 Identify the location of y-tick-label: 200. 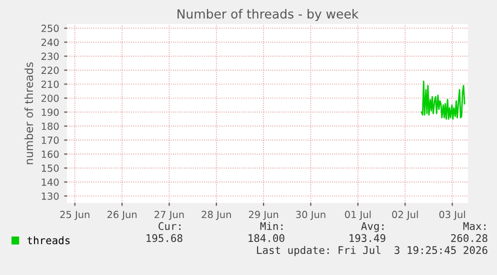
(50, 98).